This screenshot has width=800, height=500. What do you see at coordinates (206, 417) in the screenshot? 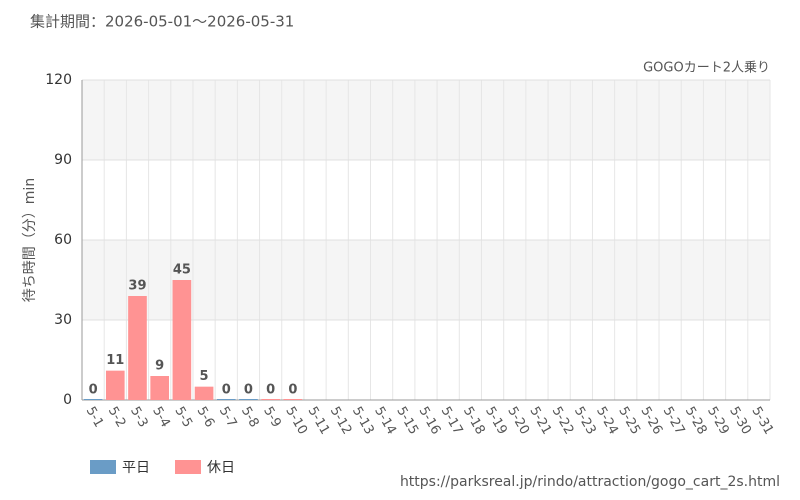
I see `x-tick-label: 5-6` at bounding box center [206, 417].